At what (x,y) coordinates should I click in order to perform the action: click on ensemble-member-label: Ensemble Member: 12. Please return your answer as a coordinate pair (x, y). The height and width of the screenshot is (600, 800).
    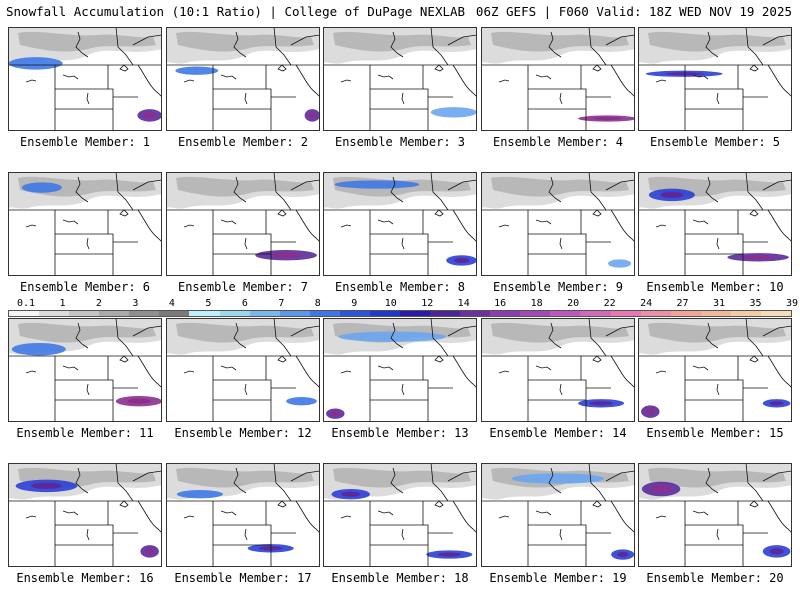
    Looking at the image, I should click on (243, 433).